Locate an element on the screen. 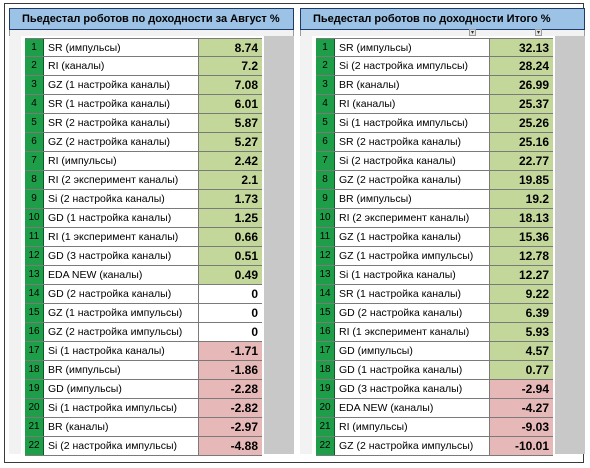  table-row: 13 EDA NEW (каналы) 0.49 is located at coordinates (143, 275).